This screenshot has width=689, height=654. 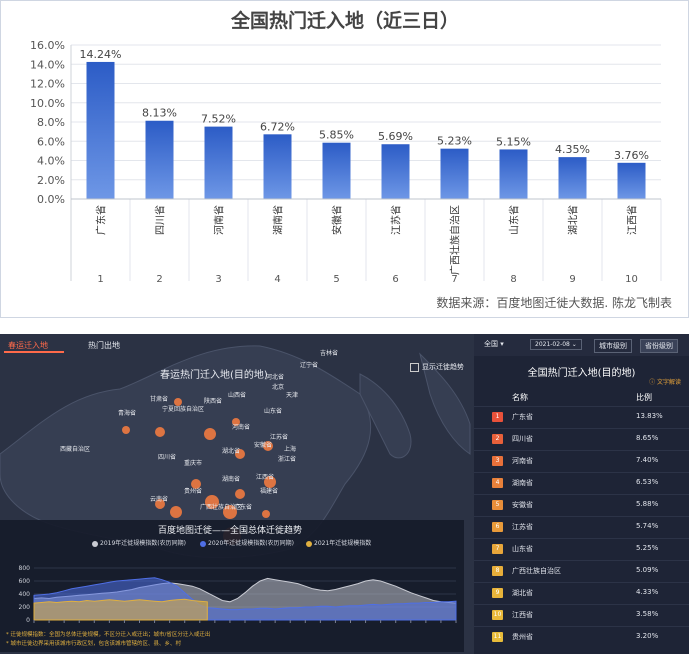 What do you see at coordinates (218, 279) in the screenshot?
I see `rank-label: 3` at bounding box center [218, 279].